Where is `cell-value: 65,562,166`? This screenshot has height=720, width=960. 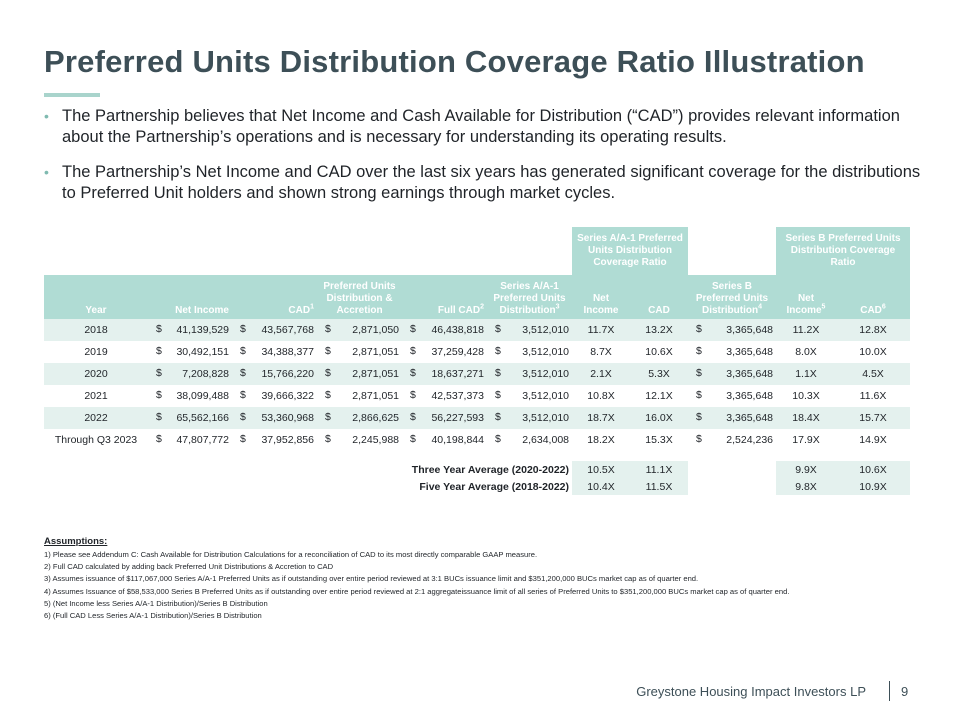
cell-value: 65,562,166 is located at coordinates (202, 418).